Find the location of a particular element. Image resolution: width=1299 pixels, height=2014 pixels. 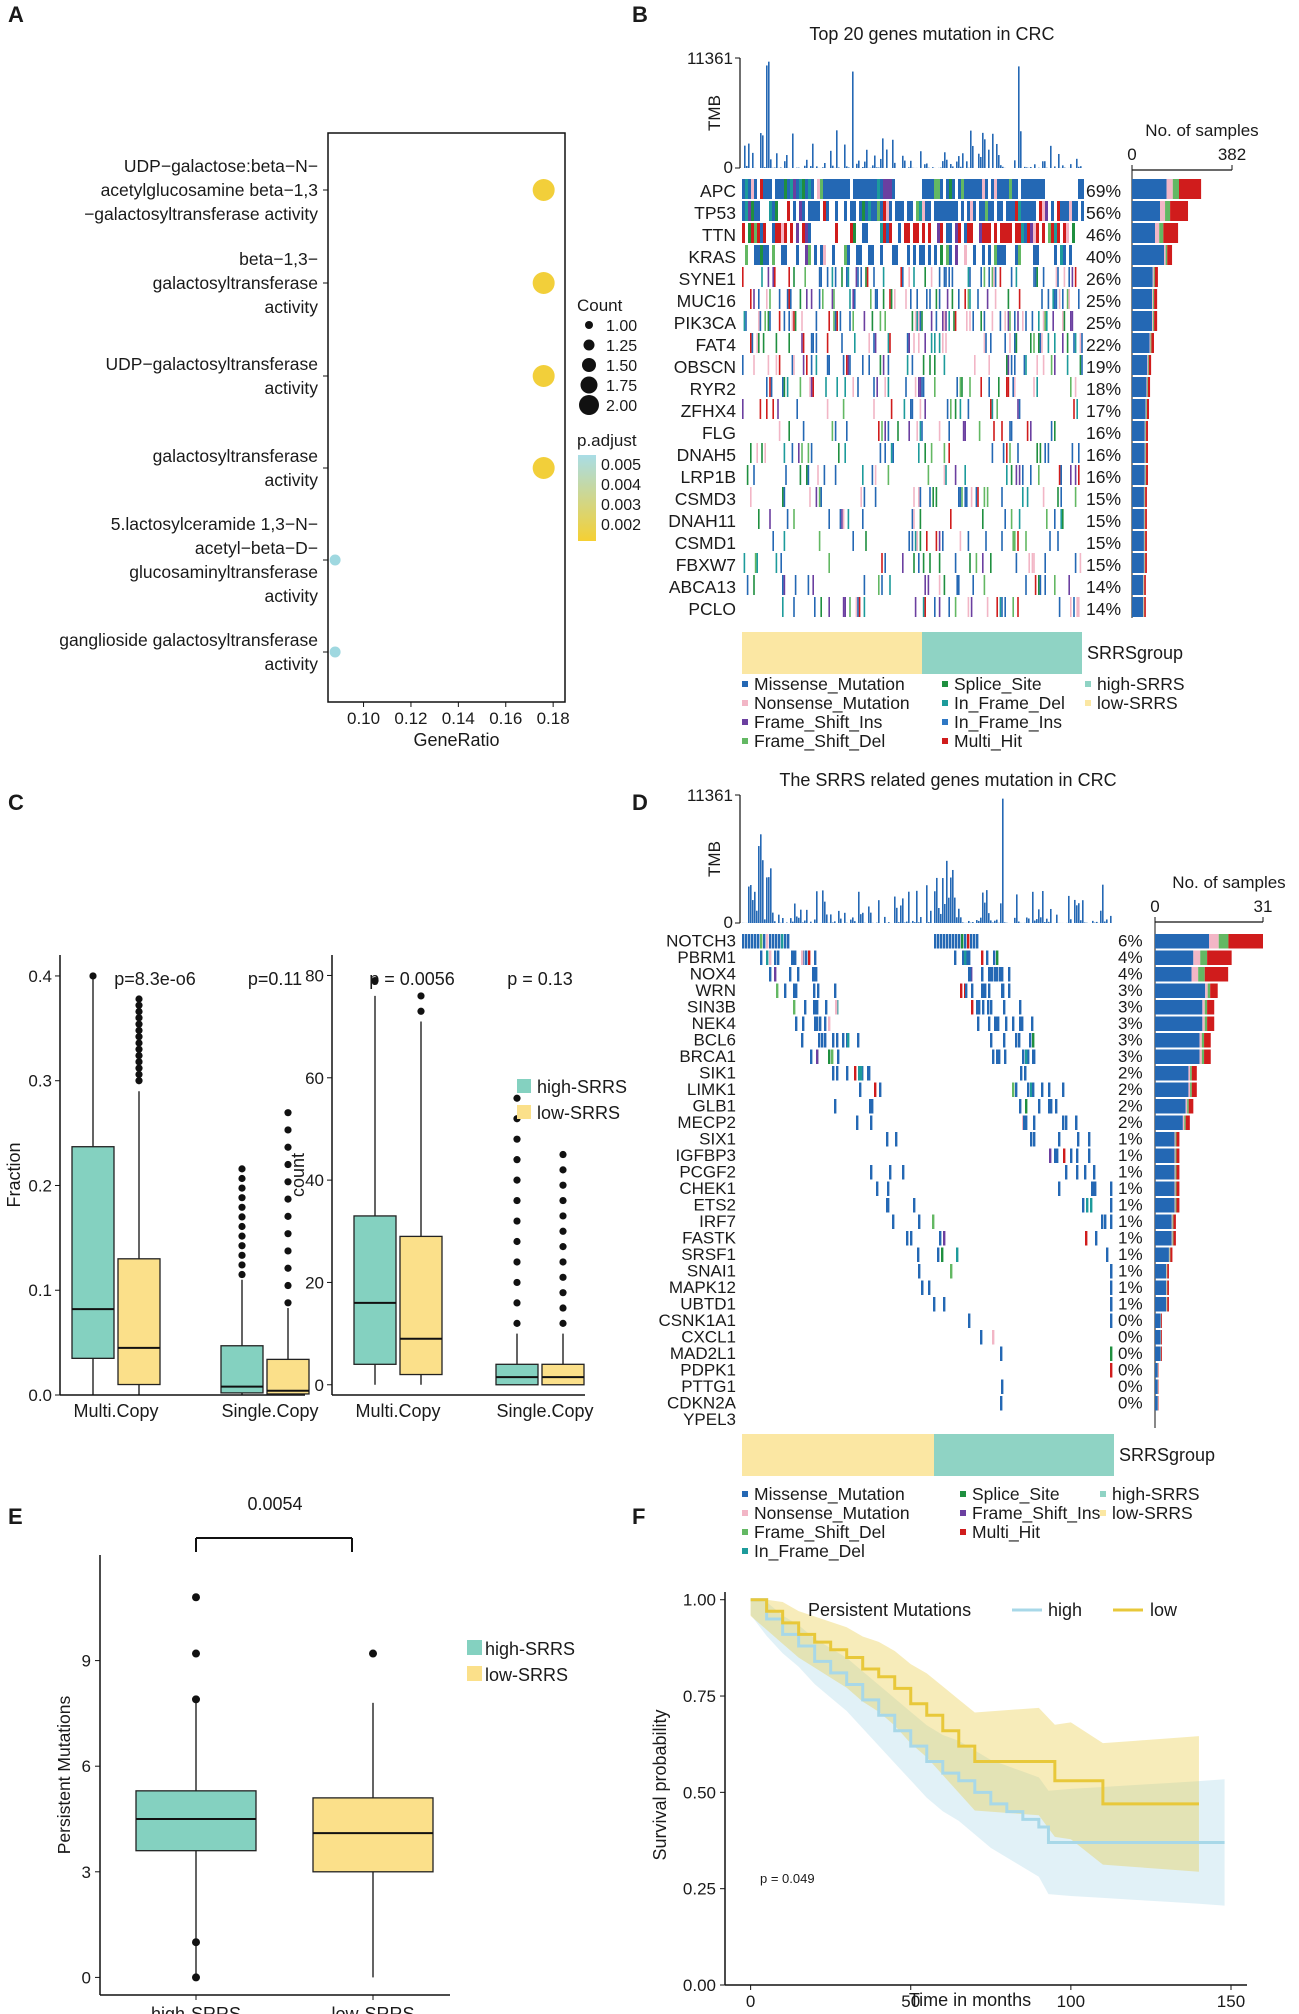

category-label: activity is located at coordinates (292, 596).